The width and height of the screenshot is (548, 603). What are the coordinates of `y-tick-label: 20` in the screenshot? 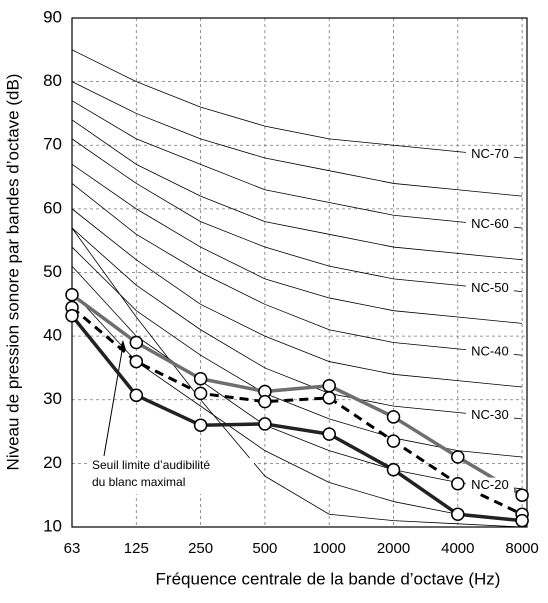 It's located at (52, 462).